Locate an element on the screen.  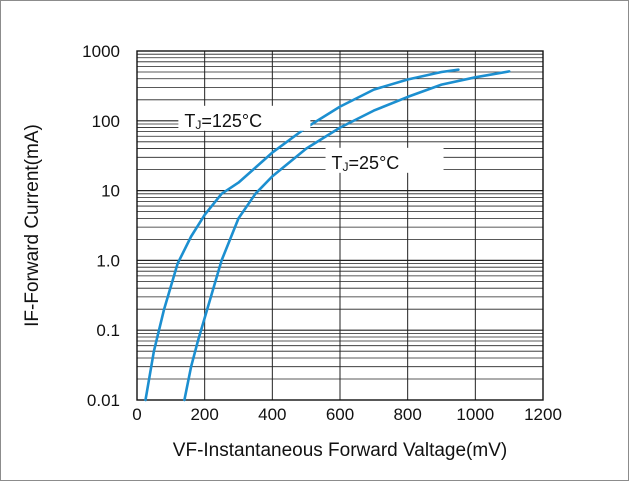
y-tick-label: 100 is located at coordinates (106, 121).